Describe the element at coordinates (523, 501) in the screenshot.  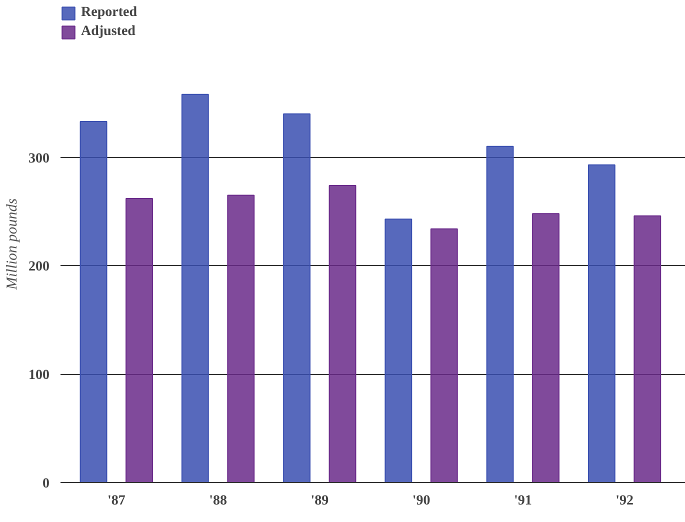
I see `x-tick-label: '91` at that location.